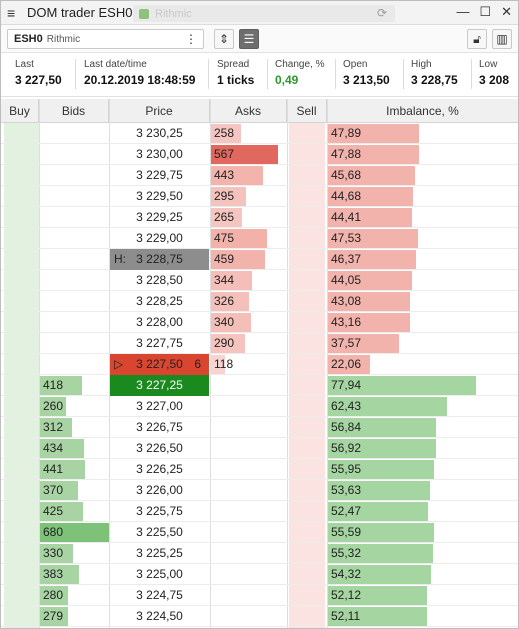 This screenshot has height=629, width=519. What do you see at coordinates (249, 343) in the screenshot?
I see `ask-cell: 290` at bounding box center [249, 343].